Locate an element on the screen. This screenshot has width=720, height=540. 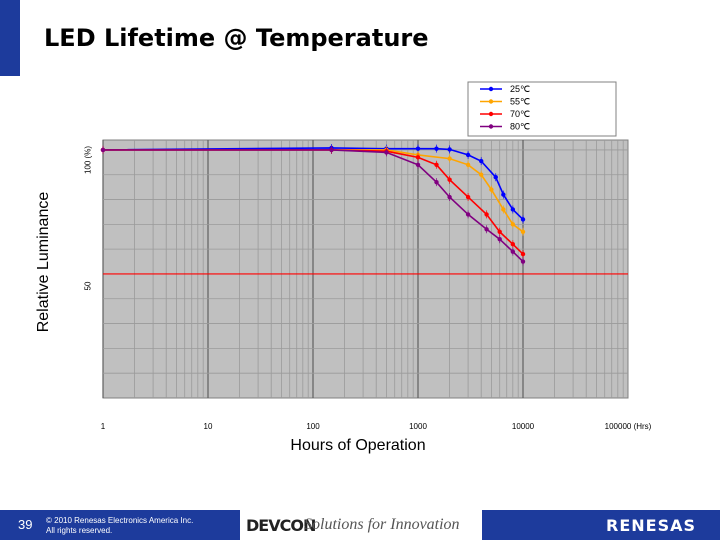
legend-label: 70℃ is located at coordinates (520, 114).